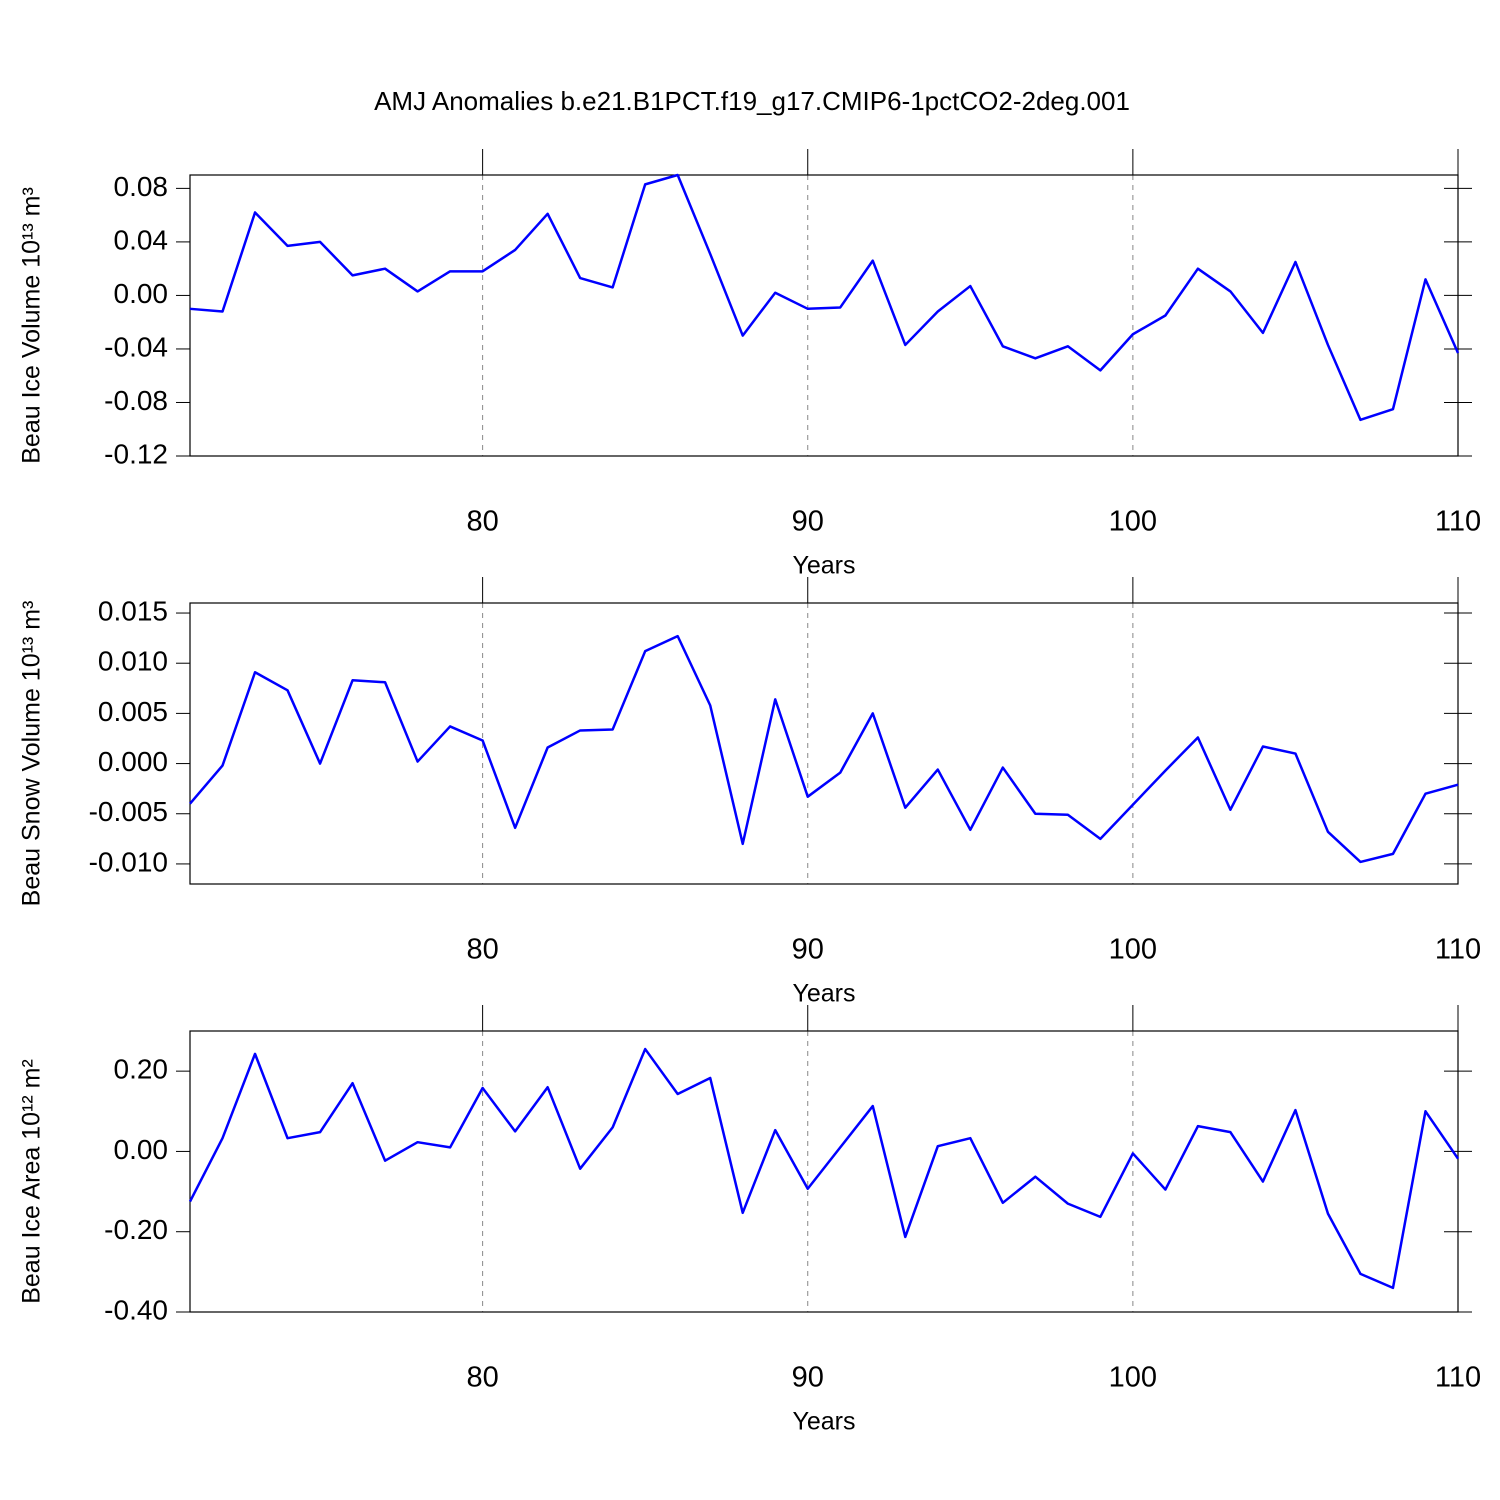  Describe the element at coordinates (133, 661) in the screenshot. I see `y-tick-label: 0.010` at that location.